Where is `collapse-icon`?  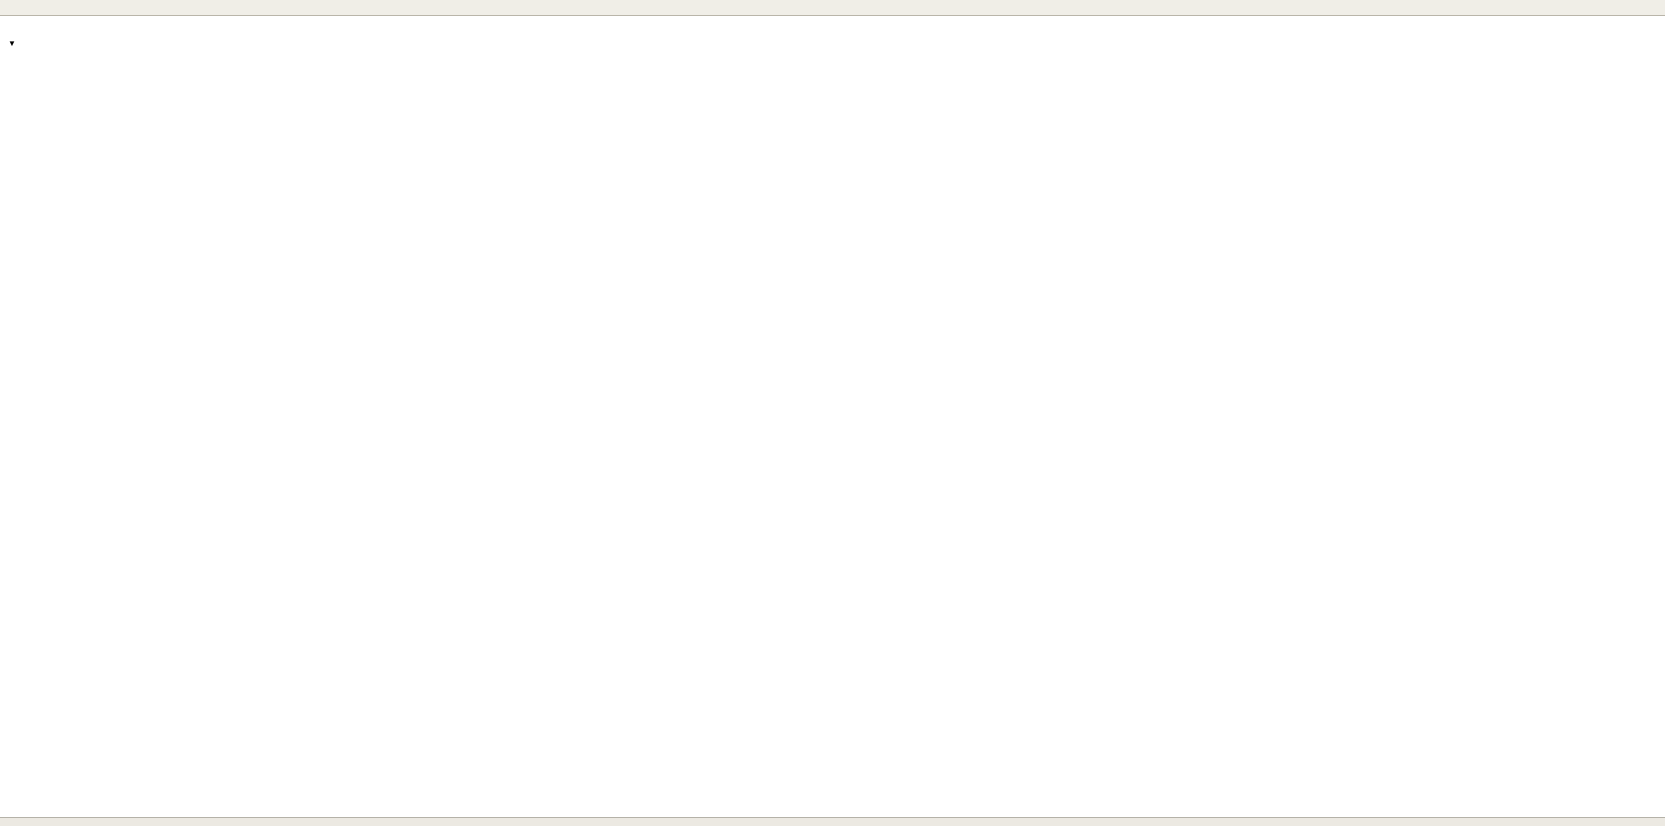
collapse-icon is located at coordinates (12, 43).